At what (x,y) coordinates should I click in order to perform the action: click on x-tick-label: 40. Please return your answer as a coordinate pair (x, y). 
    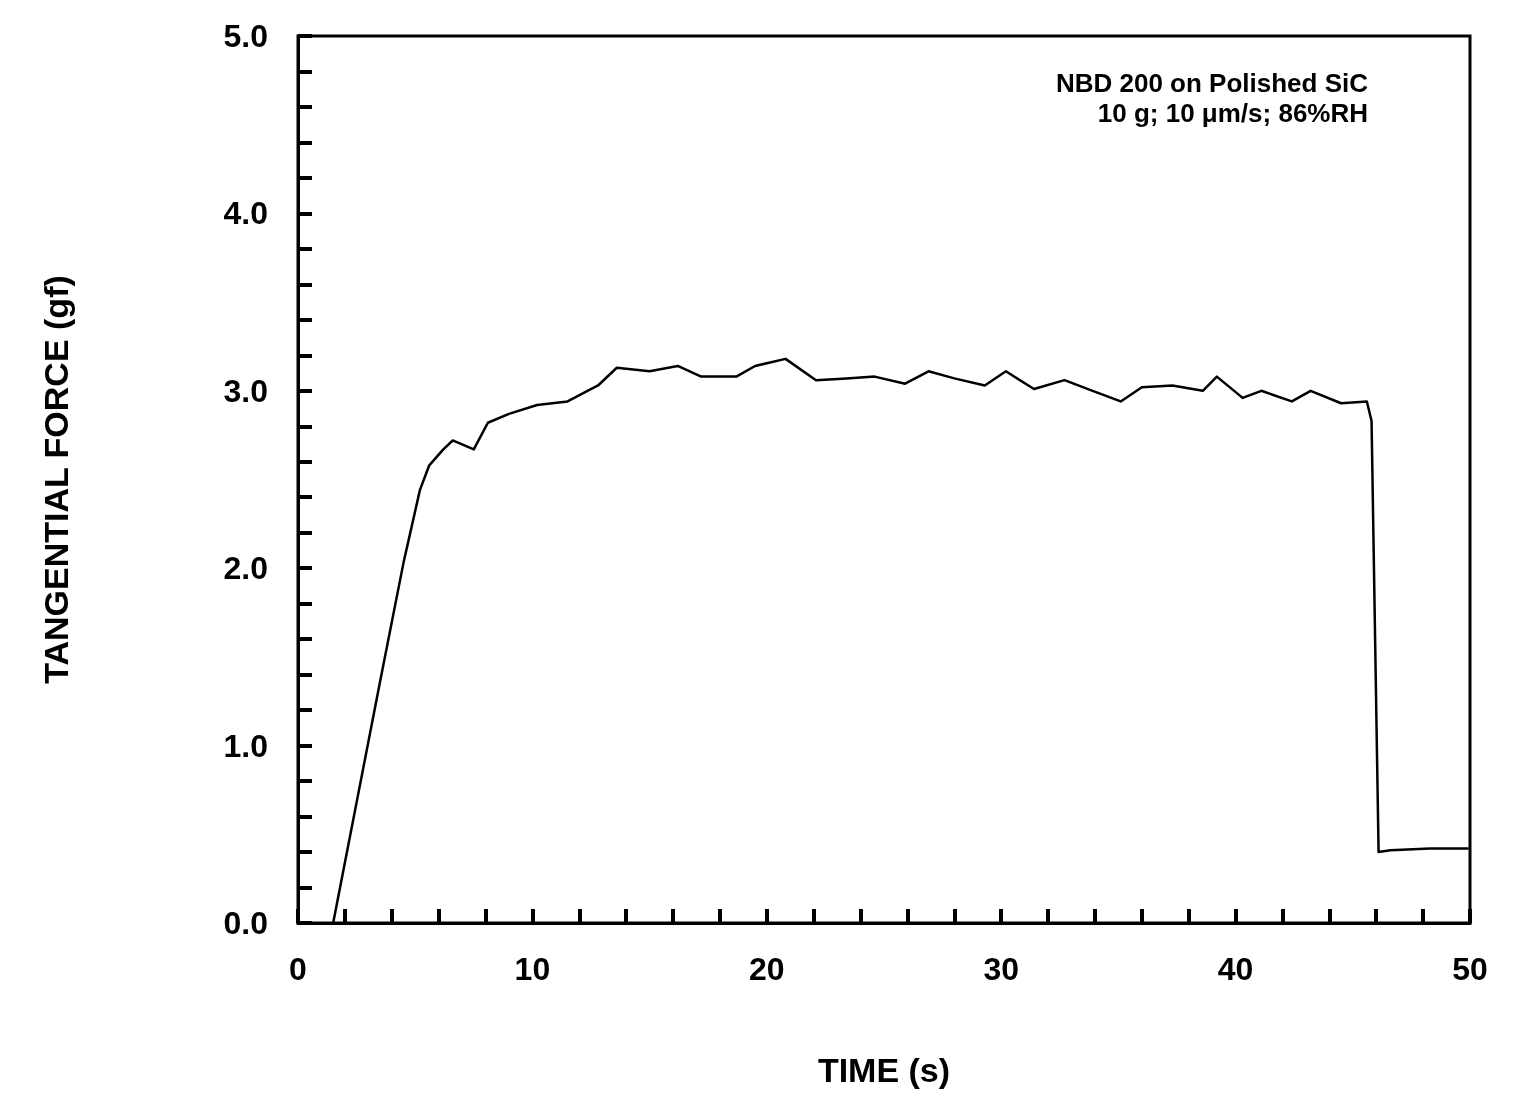
    Looking at the image, I should click on (1235, 969).